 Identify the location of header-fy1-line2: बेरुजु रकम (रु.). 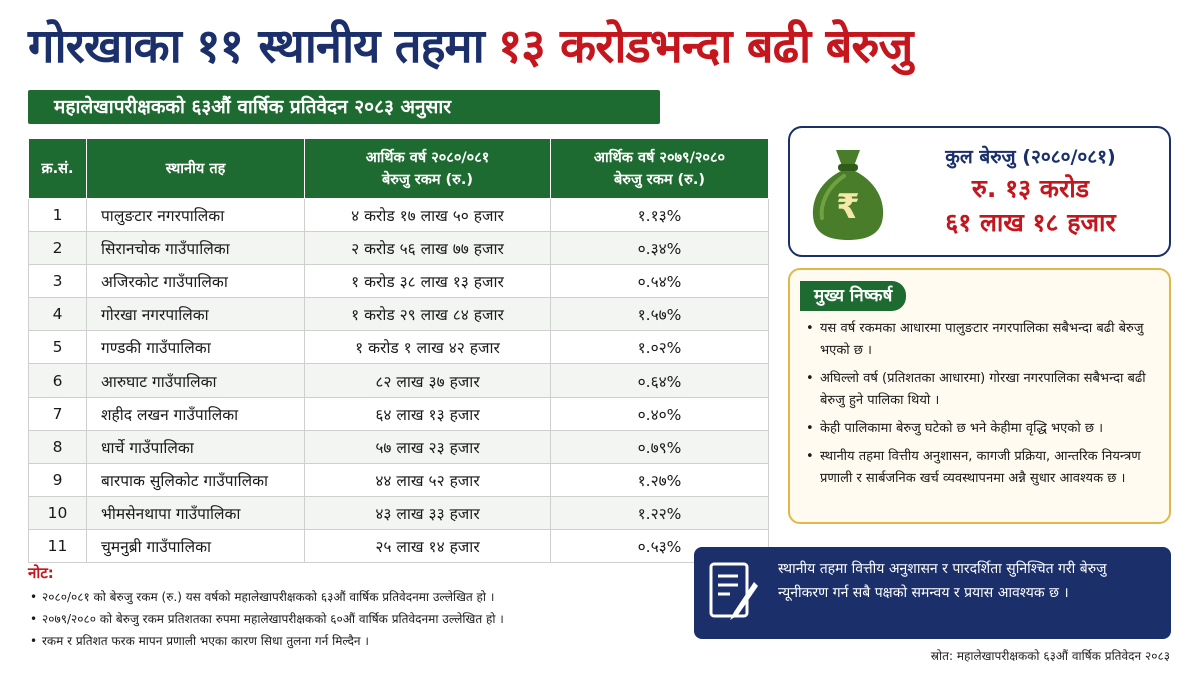
(427, 179).